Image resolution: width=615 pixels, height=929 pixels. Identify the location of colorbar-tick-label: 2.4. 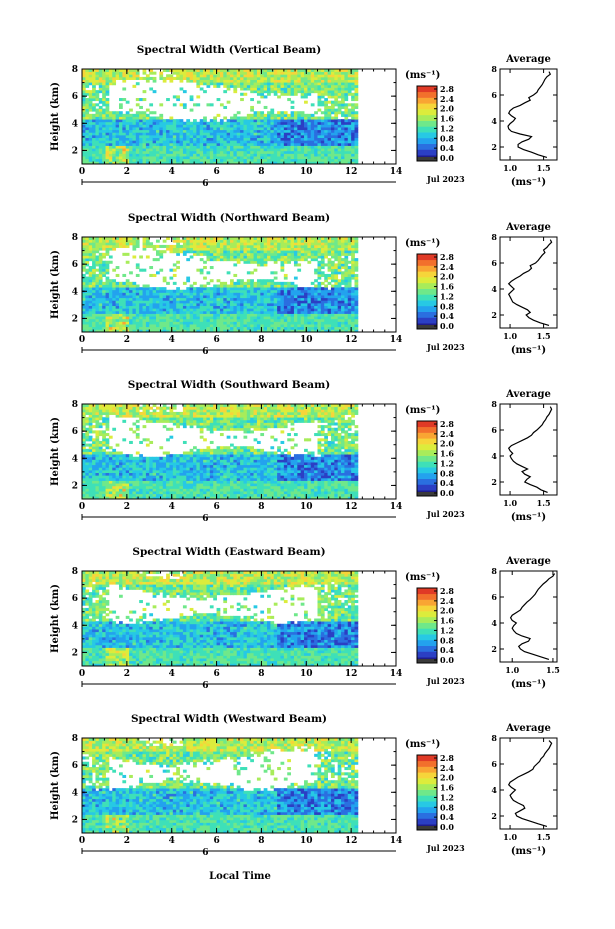
(447, 434).